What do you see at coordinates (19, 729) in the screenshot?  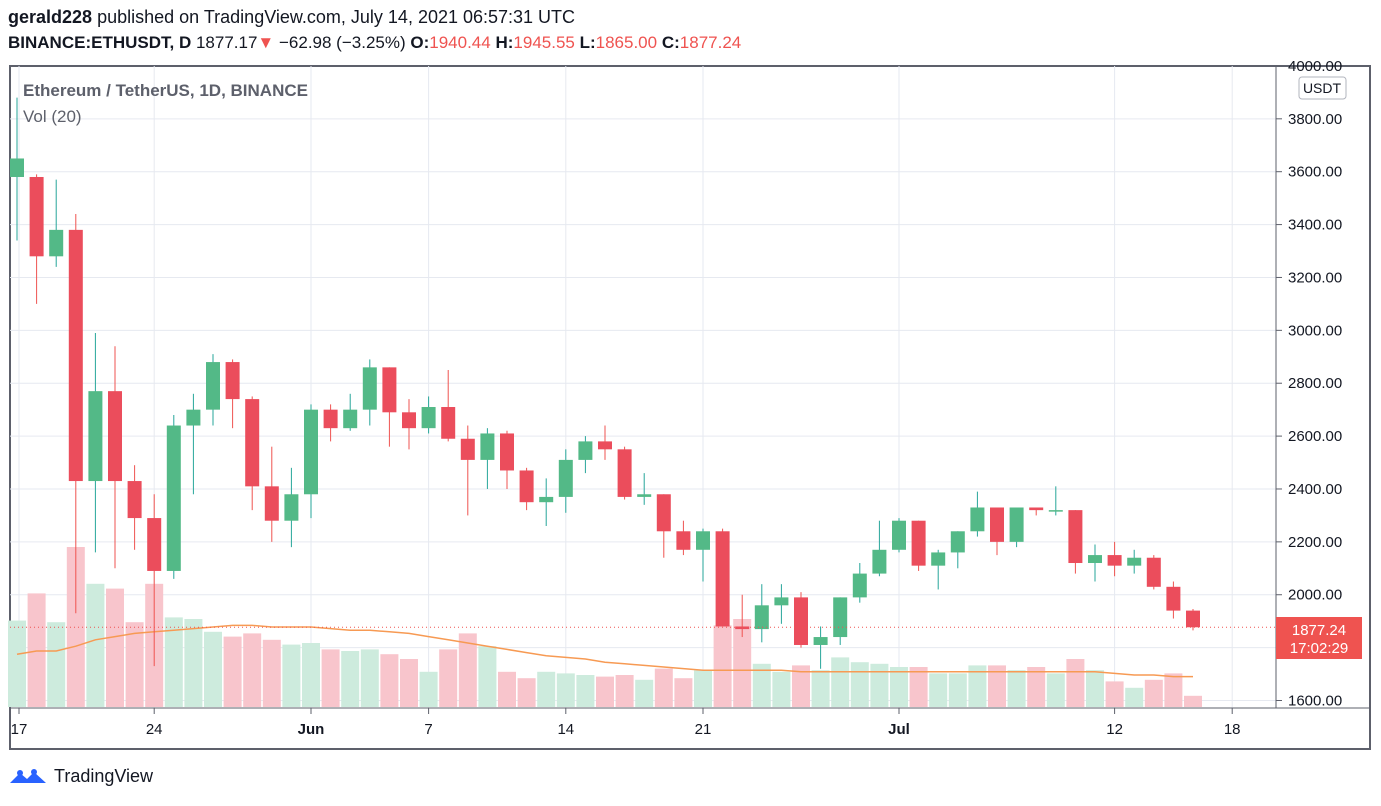 I see `time-tick-label: 17` at bounding box center [19, 729].